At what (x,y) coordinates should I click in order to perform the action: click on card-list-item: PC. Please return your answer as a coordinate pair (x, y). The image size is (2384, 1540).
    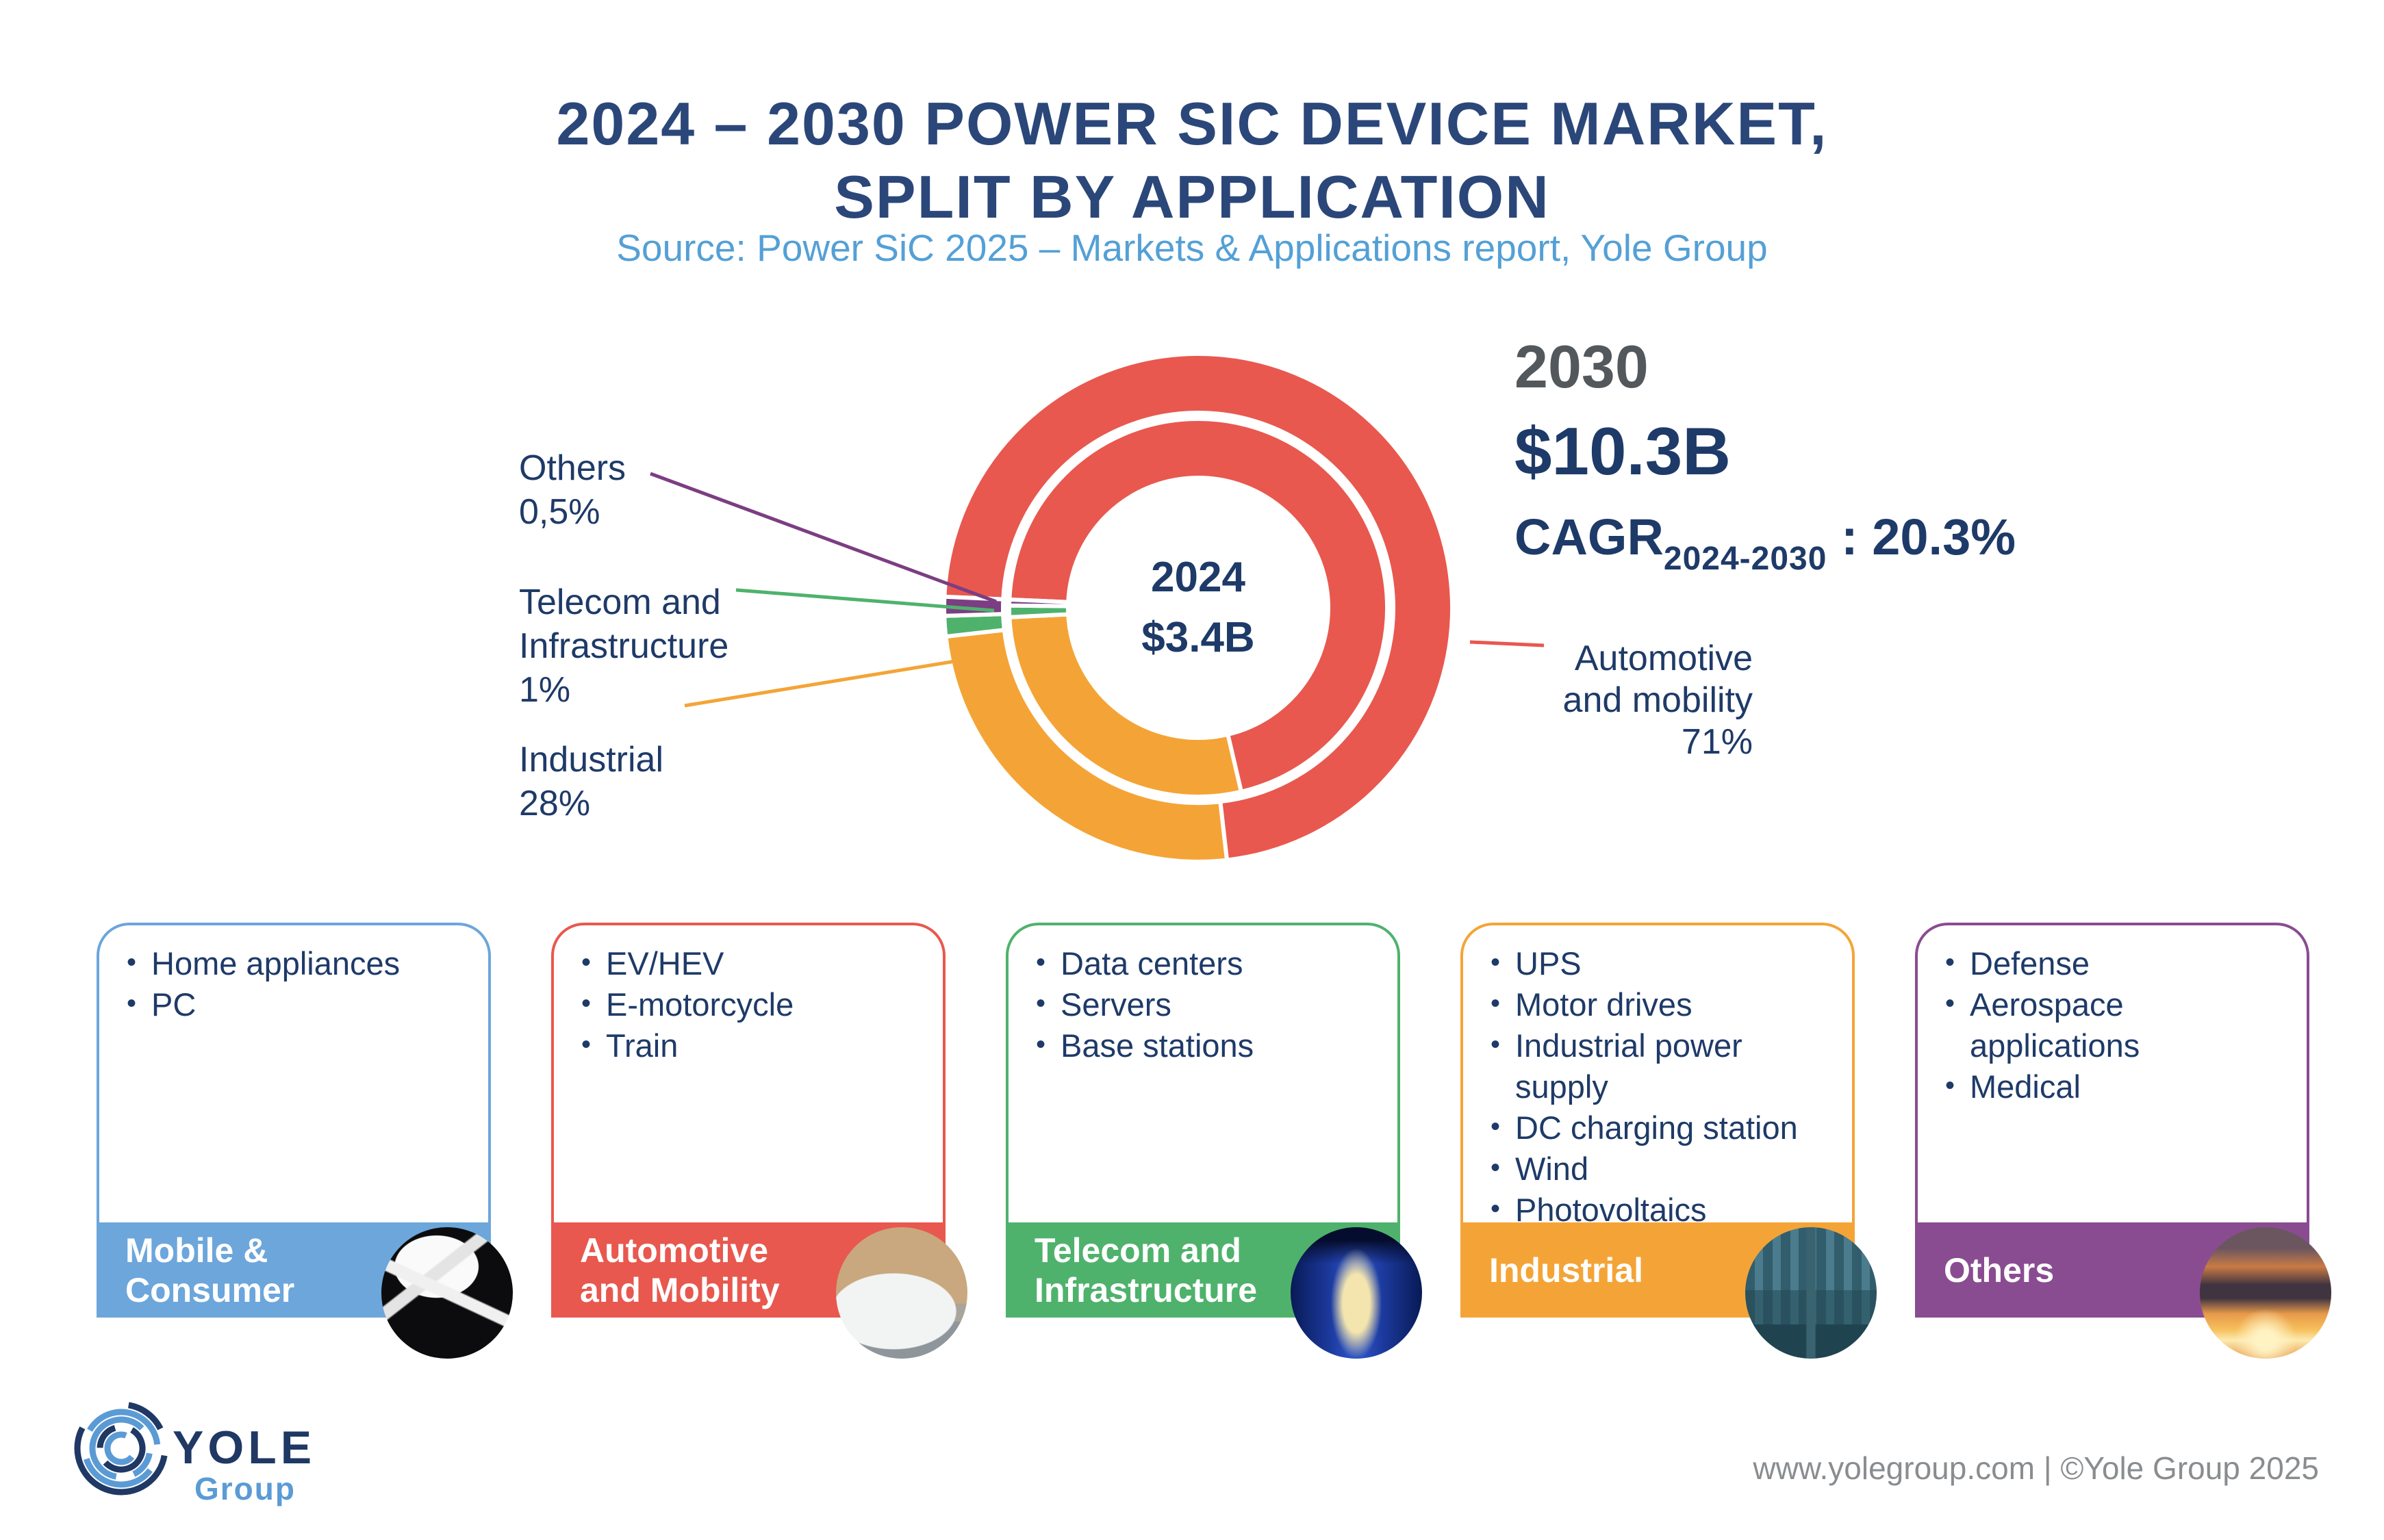
    Looking at the image, I should click on (299, 1004).